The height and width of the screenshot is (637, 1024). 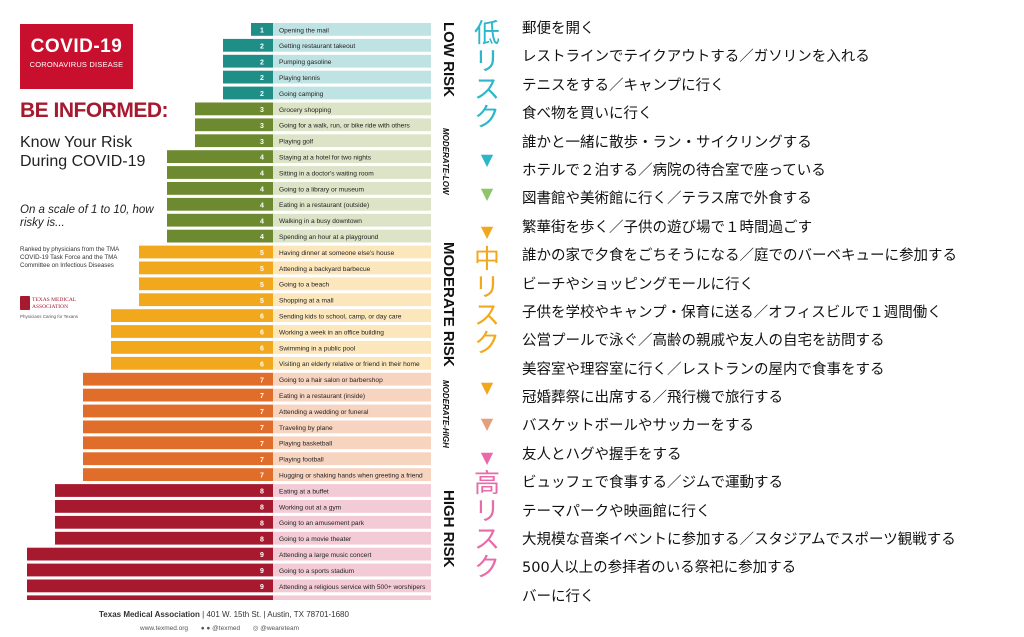 I want to click on jp-list-item: 友人とハグや握手をする, so click(x=602, y=454).